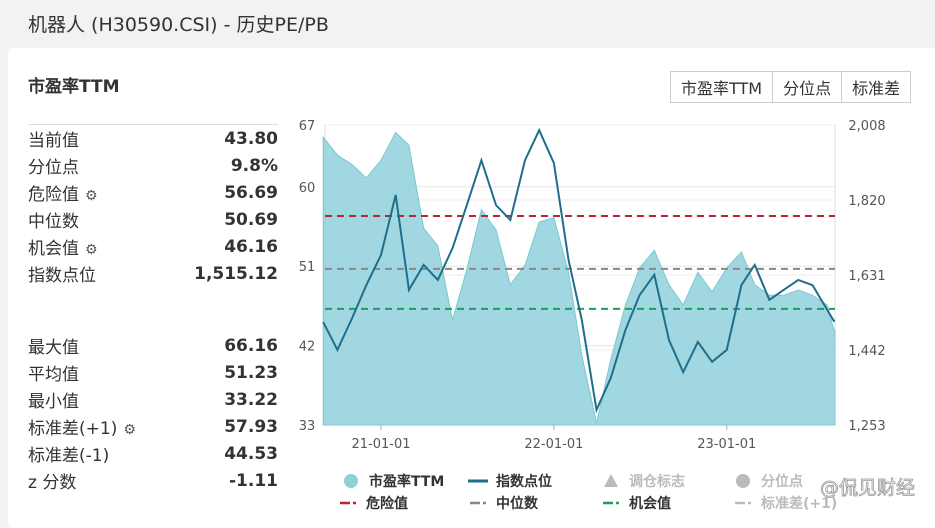  I want to click on legend-item: 分位点, so click(782, 481).